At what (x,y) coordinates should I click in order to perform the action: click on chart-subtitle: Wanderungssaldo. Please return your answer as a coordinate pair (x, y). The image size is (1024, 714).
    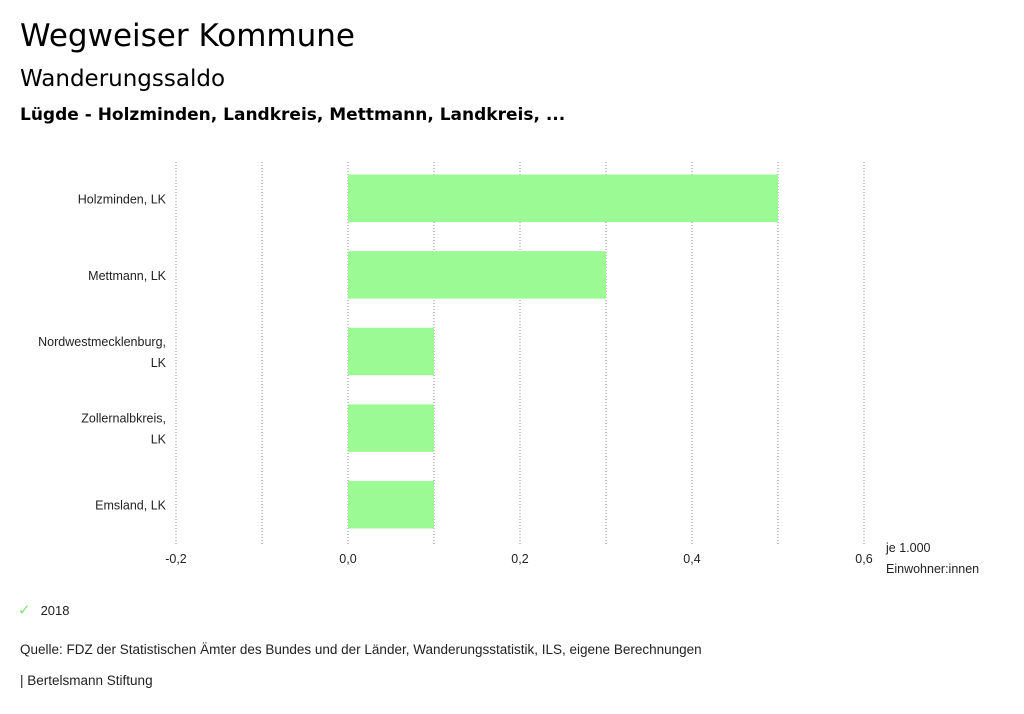
    Looking at the image, I should click on (123, 79).